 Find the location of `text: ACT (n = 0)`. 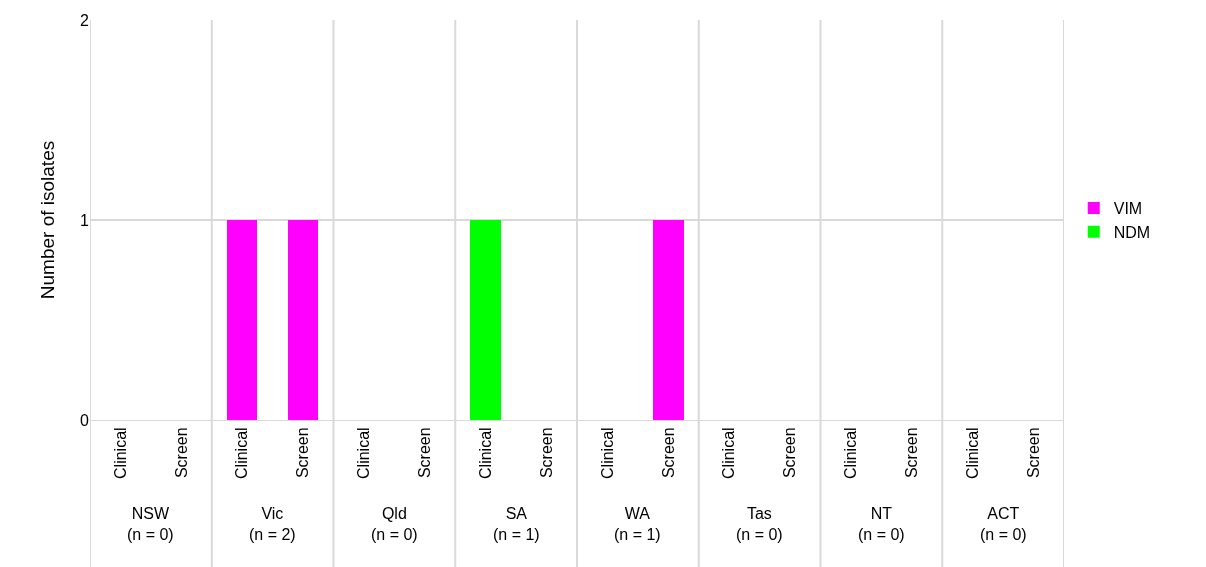

text: ACT (n = 0) is located at coordinates (1003, 524).